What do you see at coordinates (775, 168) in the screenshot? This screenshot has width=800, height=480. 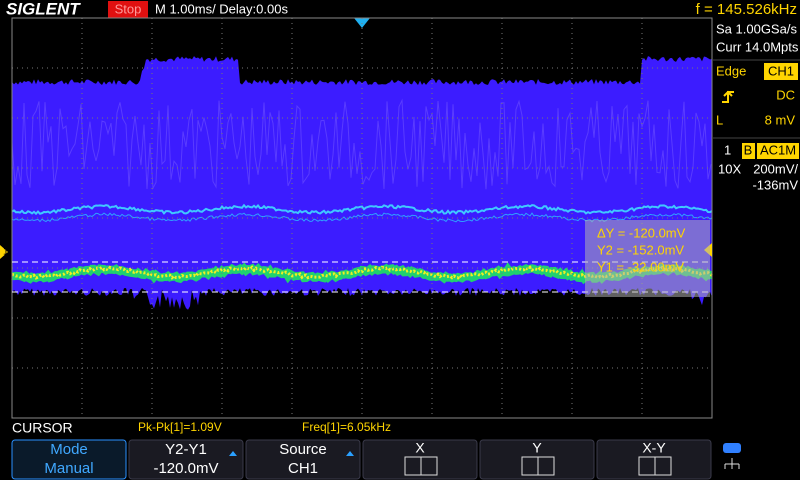 I see `vertical-scale: 200mV/` at bounding box center [775, 168].